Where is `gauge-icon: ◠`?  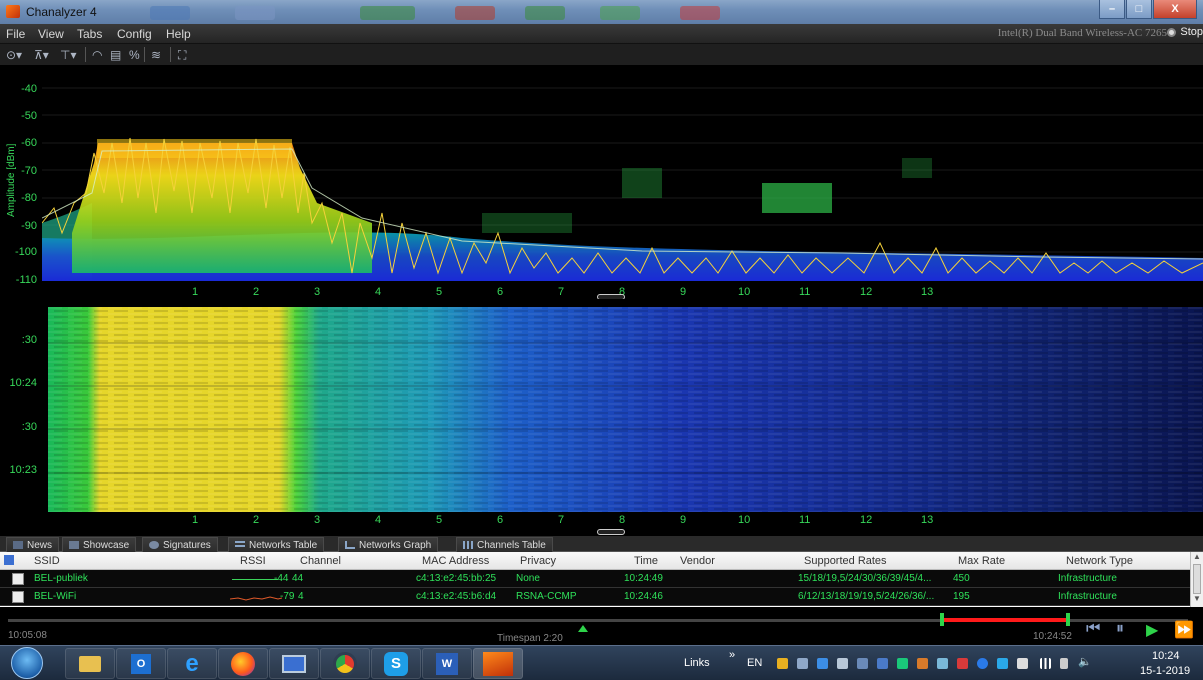 gauge-icon: ◠ is located at coordinates (97, 55).